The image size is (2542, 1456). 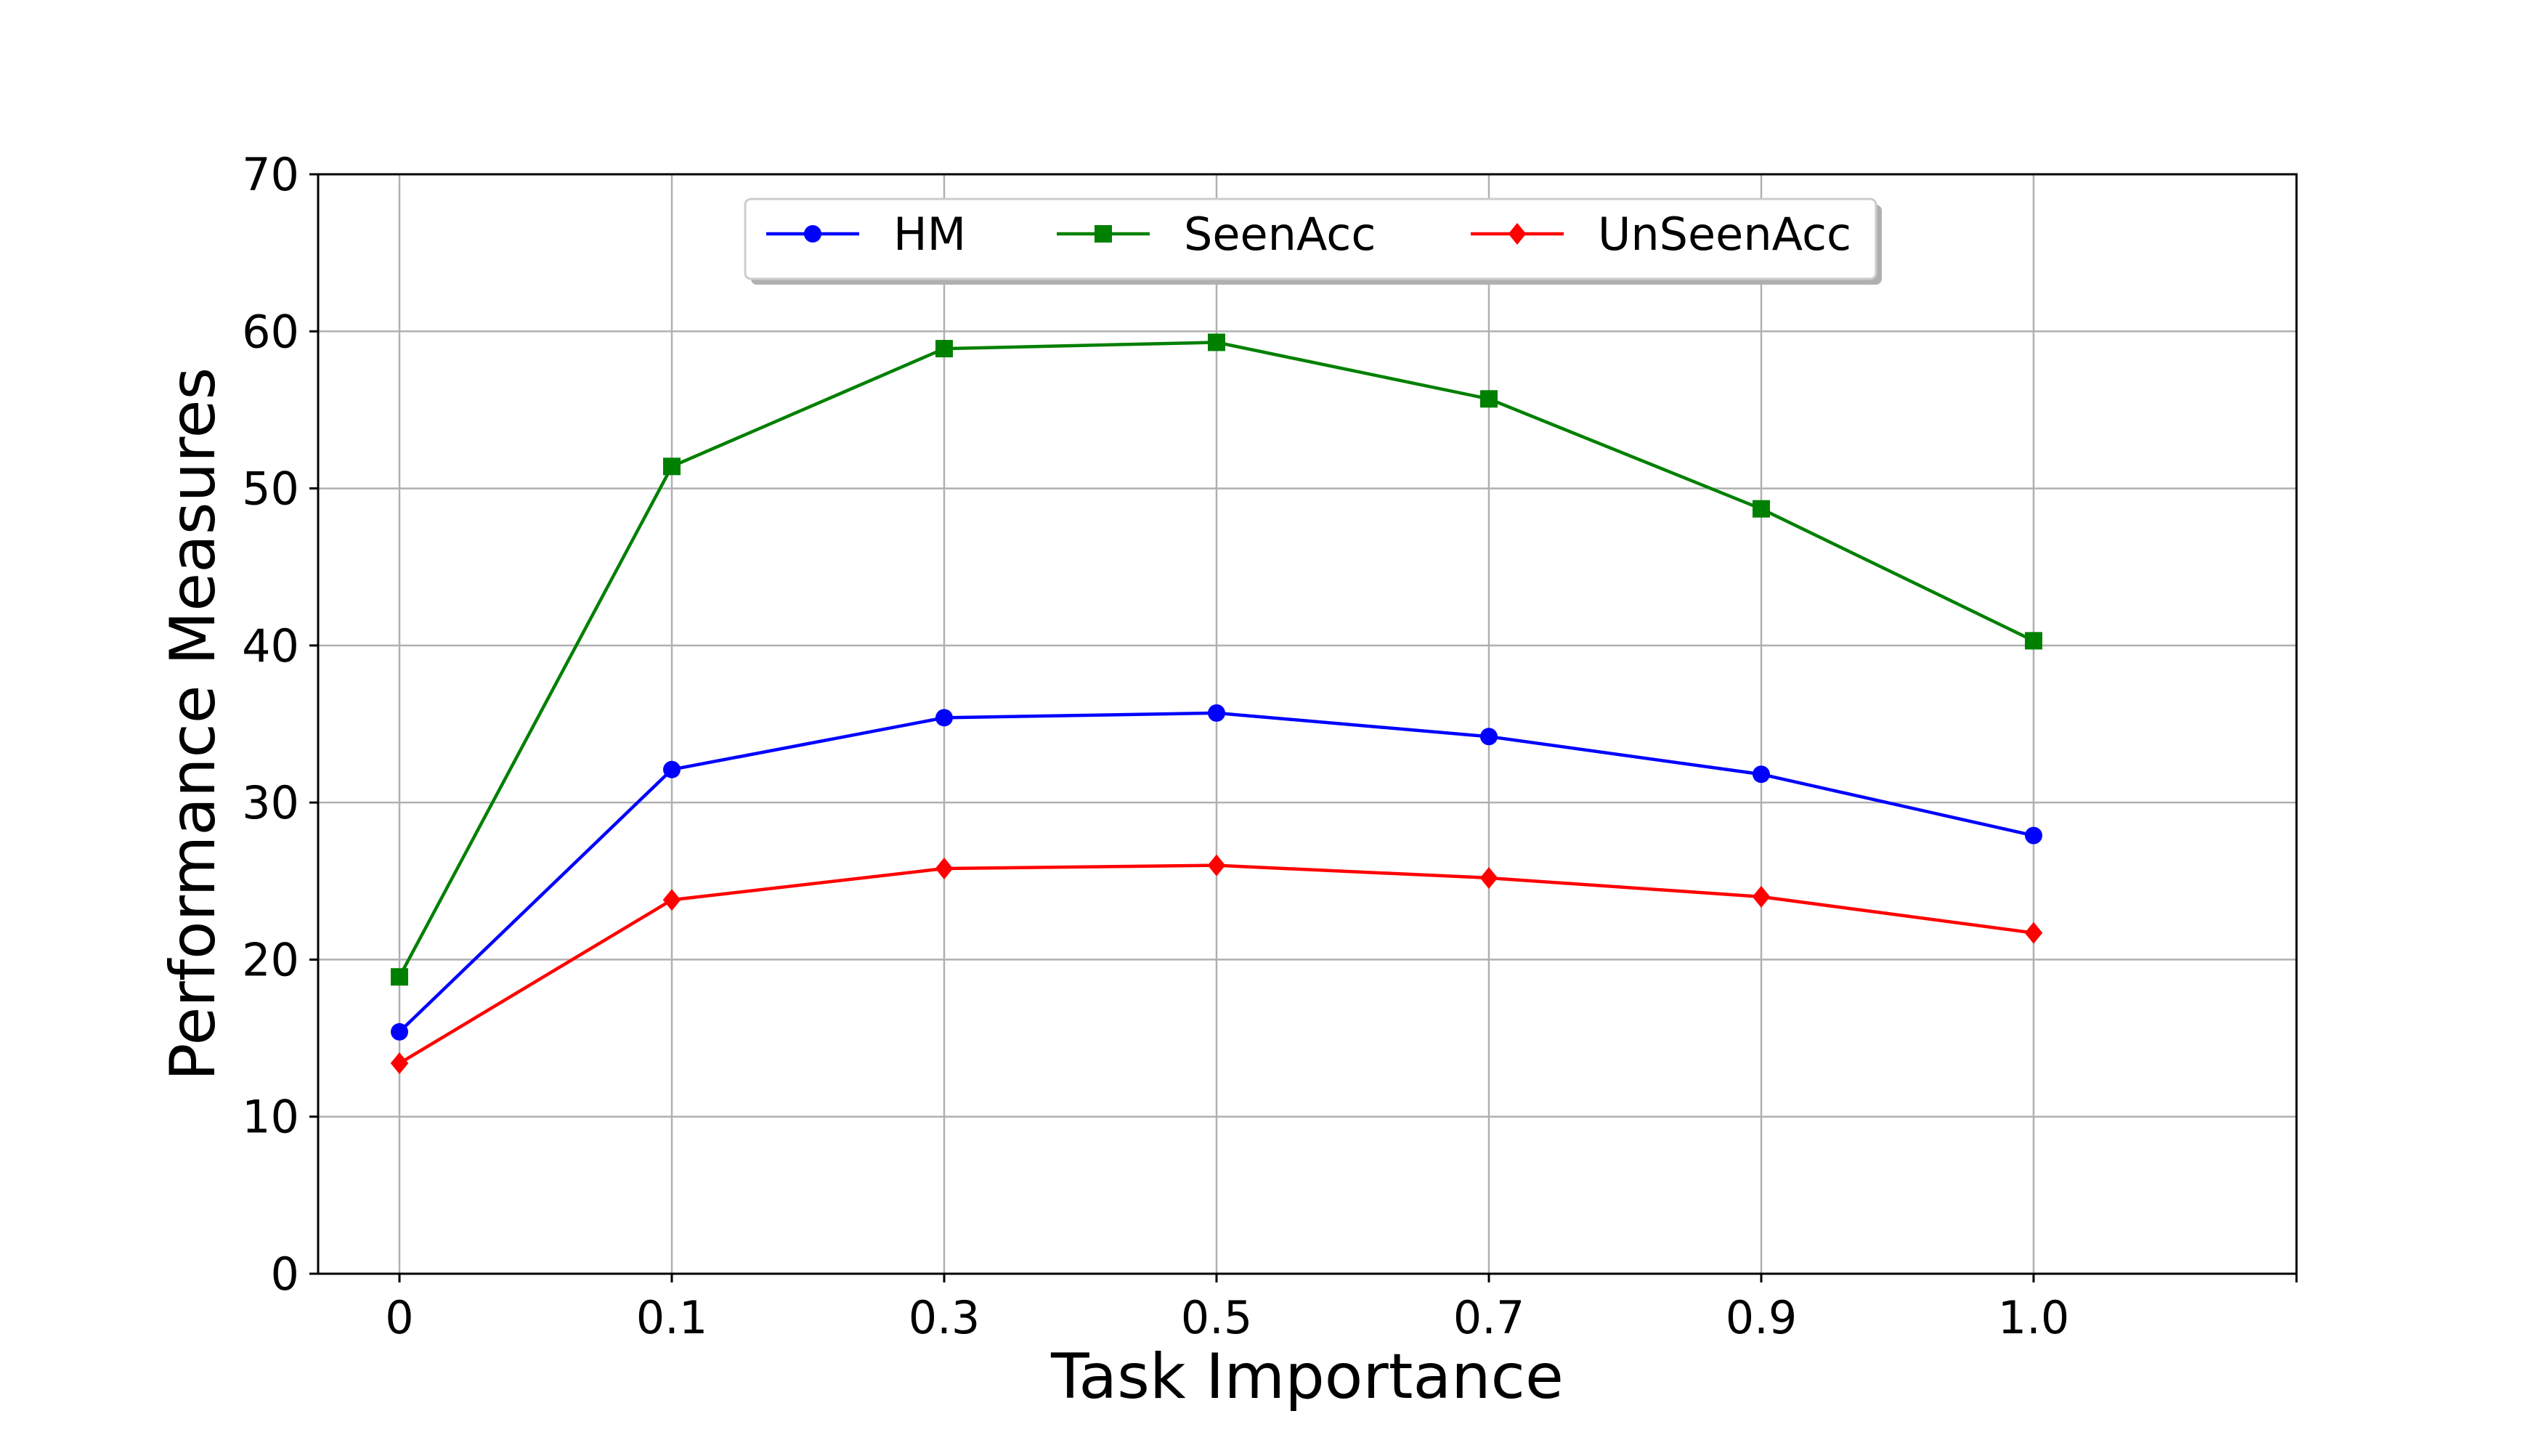 I want to click on y-tick-label: 30, so click(x=270, y=803).